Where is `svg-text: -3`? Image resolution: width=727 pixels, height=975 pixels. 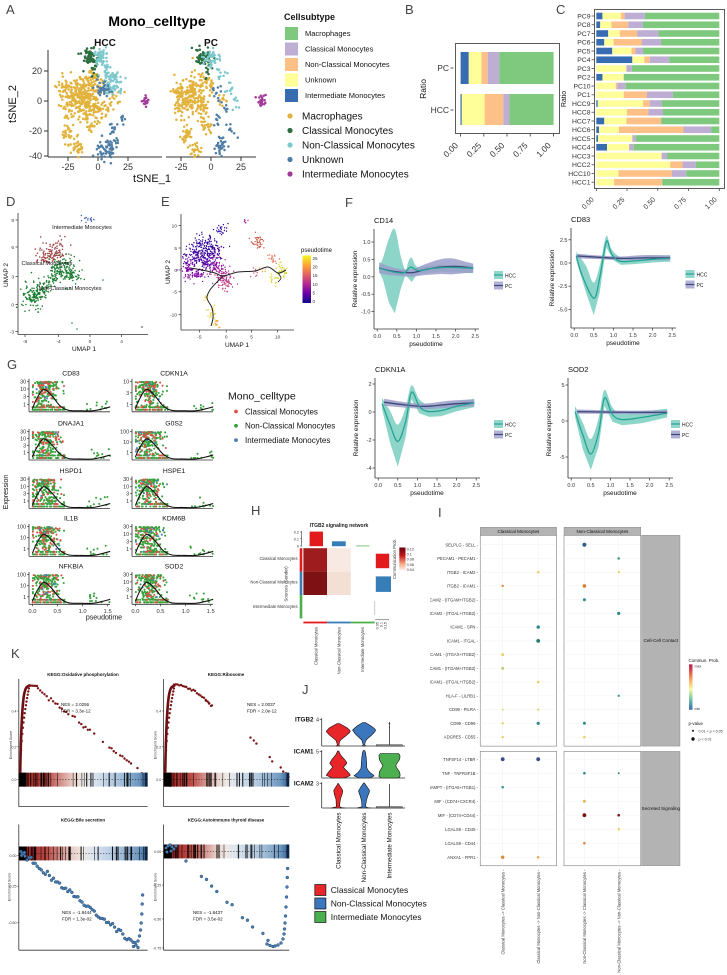
svg-text: -3 is located at coordinates (12, 332).